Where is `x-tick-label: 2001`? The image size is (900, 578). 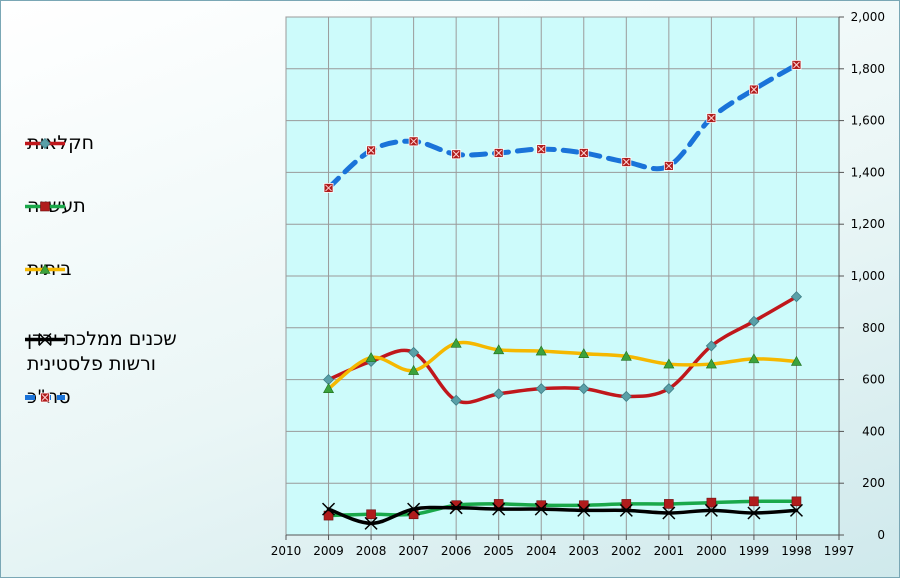
x-tick-label: 2001 is located at coordinates (669, 551).